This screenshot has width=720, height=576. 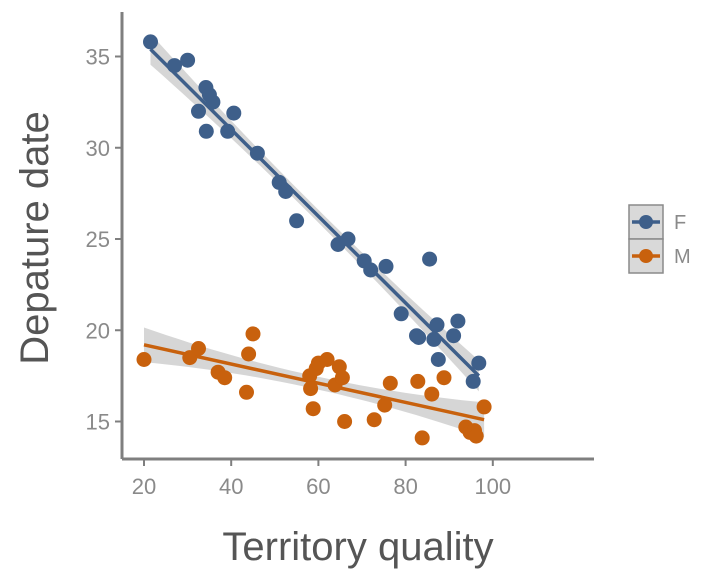 I want to click on x-tick-label-100: 100, so click(x=492, y=486).